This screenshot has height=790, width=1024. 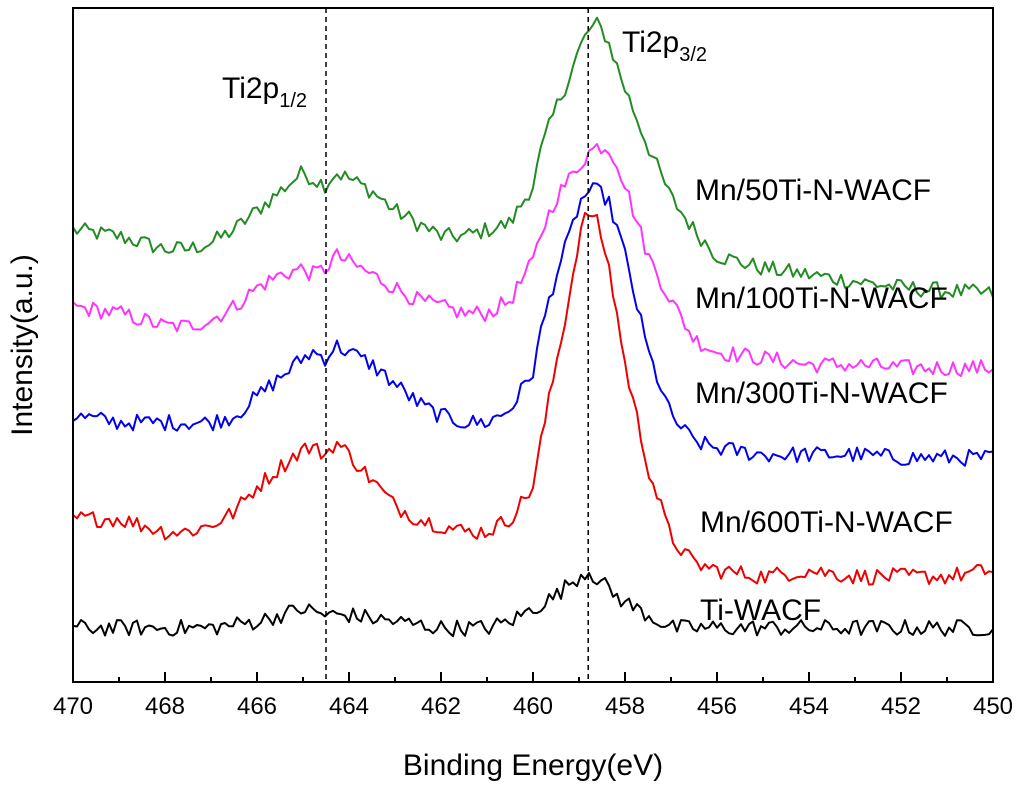 I want to click on series-label-mn-100ti-n-wacf: Mn/100Ti-N-WACF, so click(x=821, y=298).